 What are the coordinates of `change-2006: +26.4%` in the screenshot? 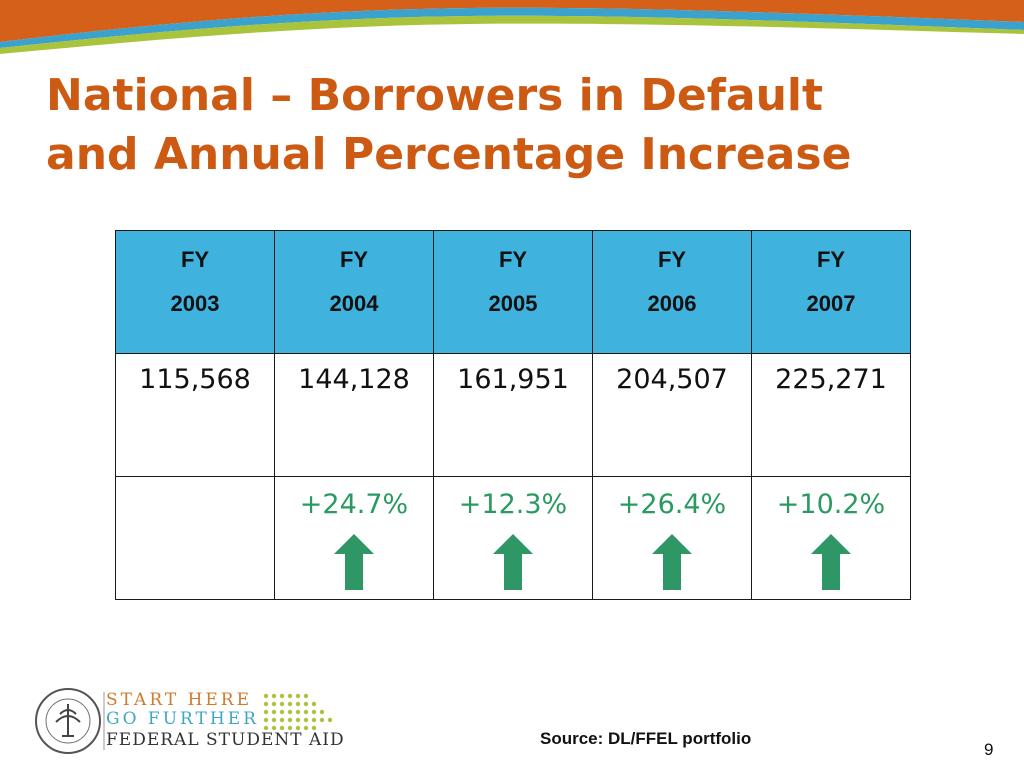 It's located at (672, 504).